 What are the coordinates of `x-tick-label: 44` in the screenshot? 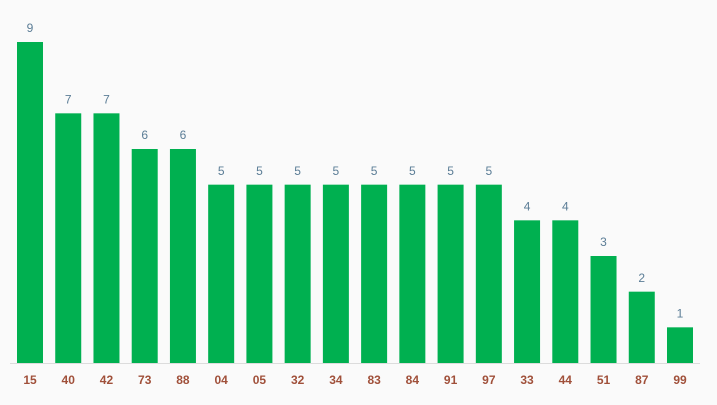 It's located at (566, 380).